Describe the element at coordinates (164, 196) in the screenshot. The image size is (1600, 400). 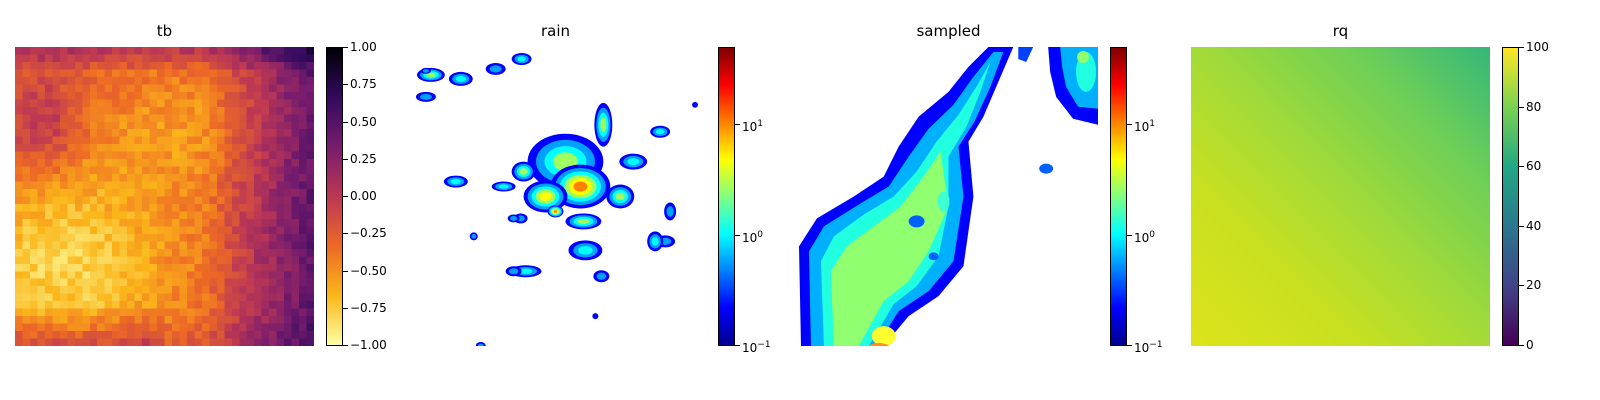
I see `heatmap-tb` at that location.